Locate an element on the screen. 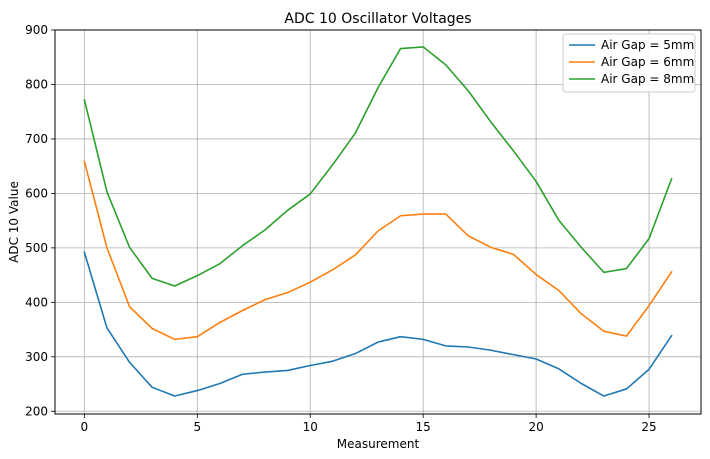 This screenshot has width=710, height=459. y-tick-label: 700 is located at coordinates (36, 139).